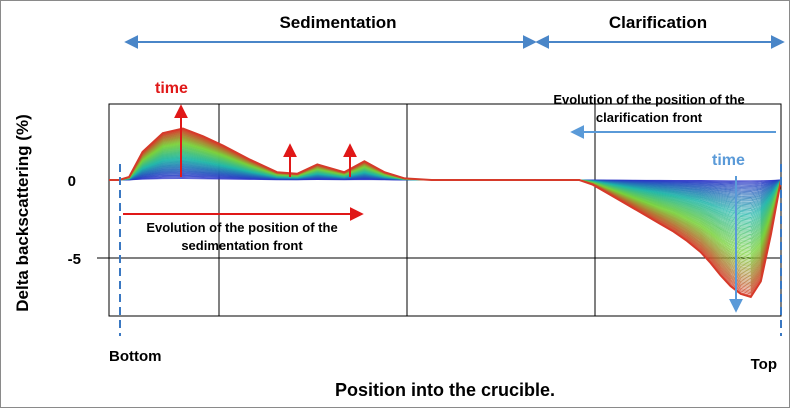 The height and width of the screenshot is (408, 790). Describe the element at coordinates (445, 390) in the screenshot. I see `x-axis-label: Position into the crucible.` at that location.